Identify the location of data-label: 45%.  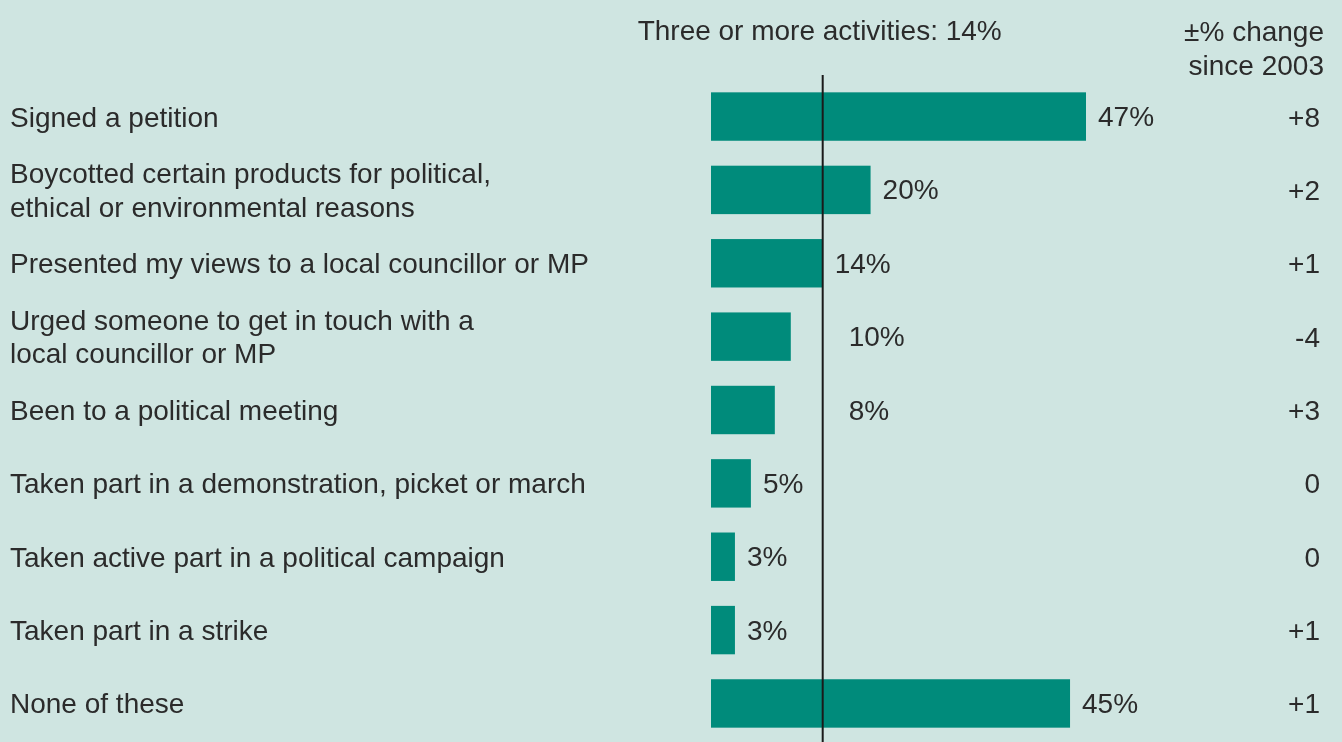
(1110, 703).